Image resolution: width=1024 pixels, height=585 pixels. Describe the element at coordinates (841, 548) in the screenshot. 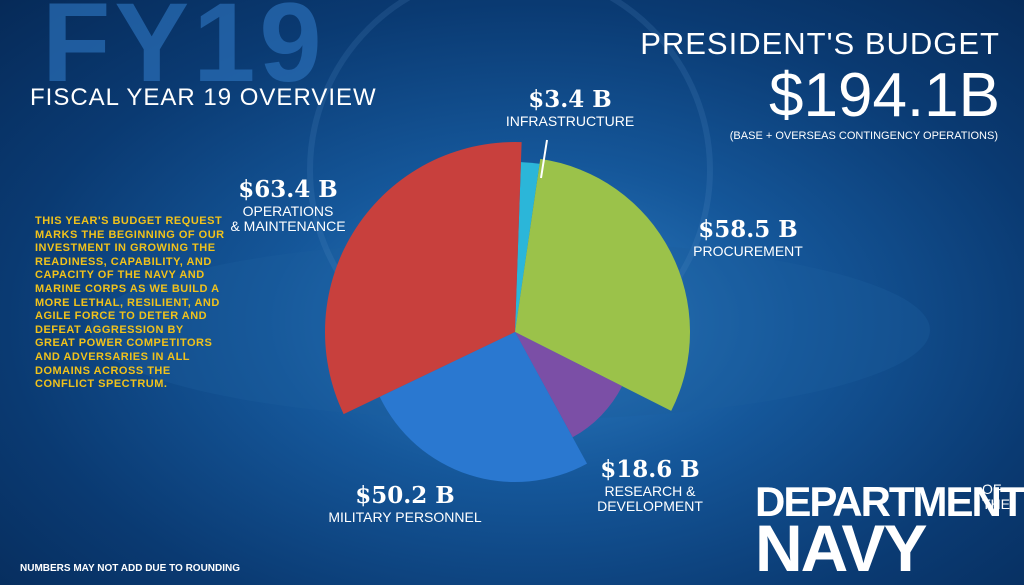

I see `logo-navy: NAVY` at that location.